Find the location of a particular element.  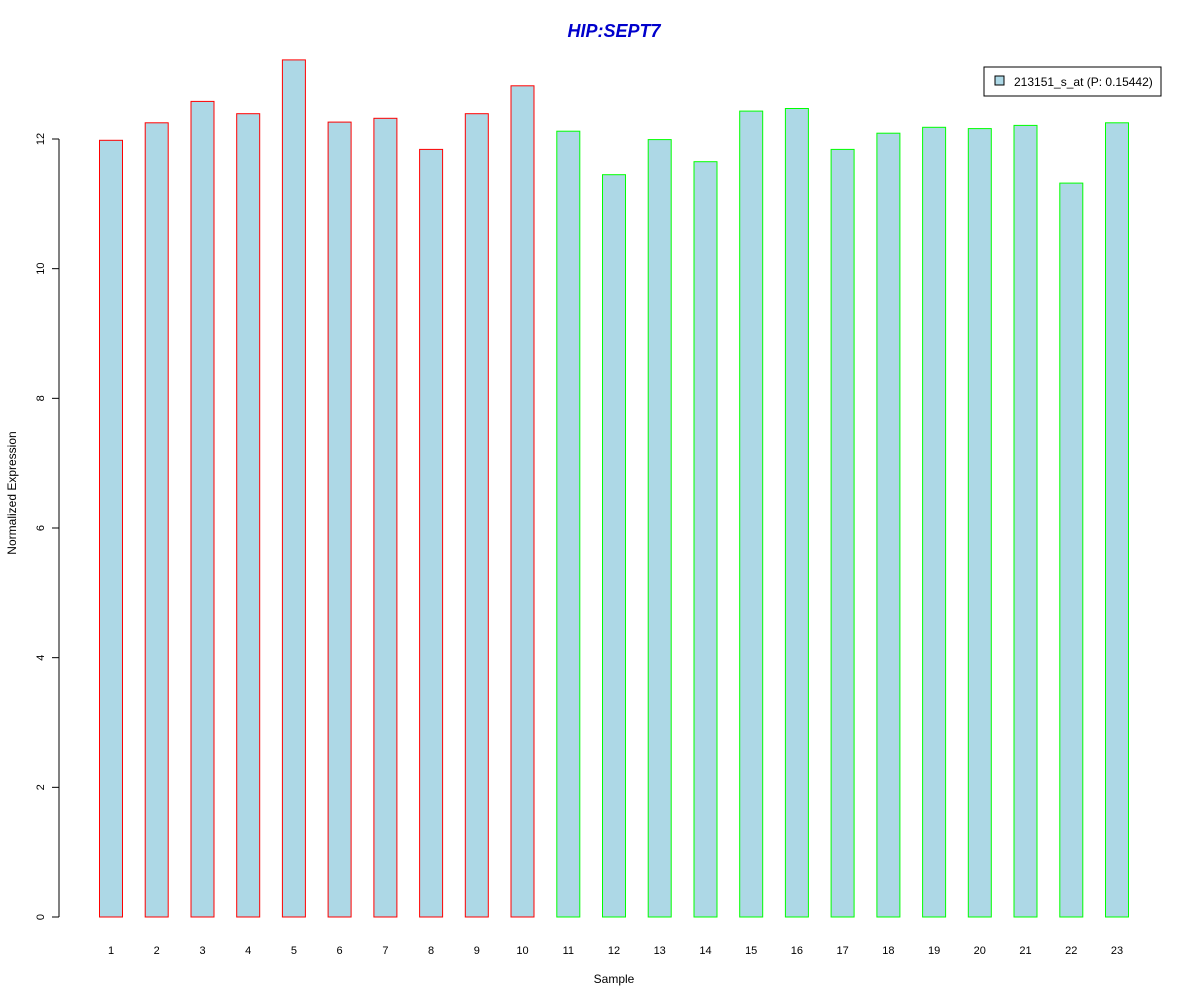

x-tick-labels: 1 2 3 4 5 6 7 8 9 10 11 12 13 14 15 16 17 18 19 20 21 22 23 is located at coordinates (615, 951).